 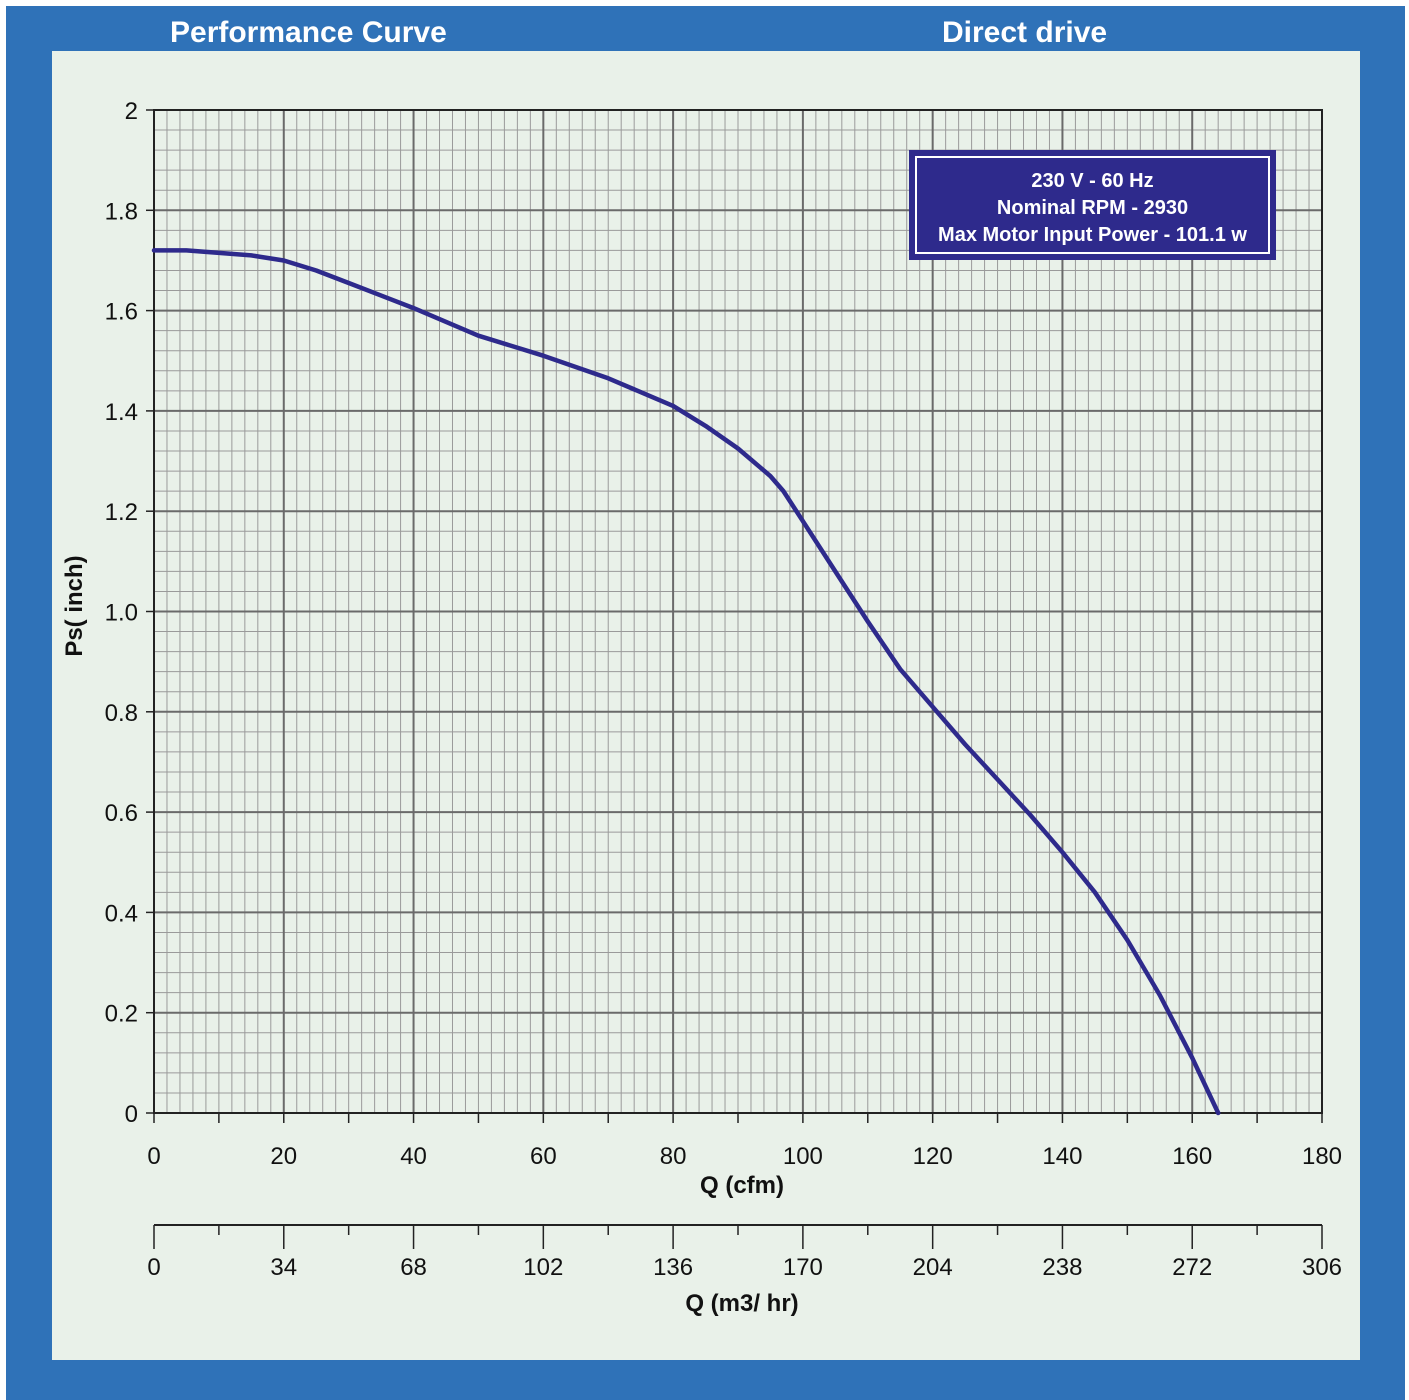 What do you see at coordinates (543, 1156) in the screenshot?
I see `x-tick-label: 60` at bounding box center [543, 1156].